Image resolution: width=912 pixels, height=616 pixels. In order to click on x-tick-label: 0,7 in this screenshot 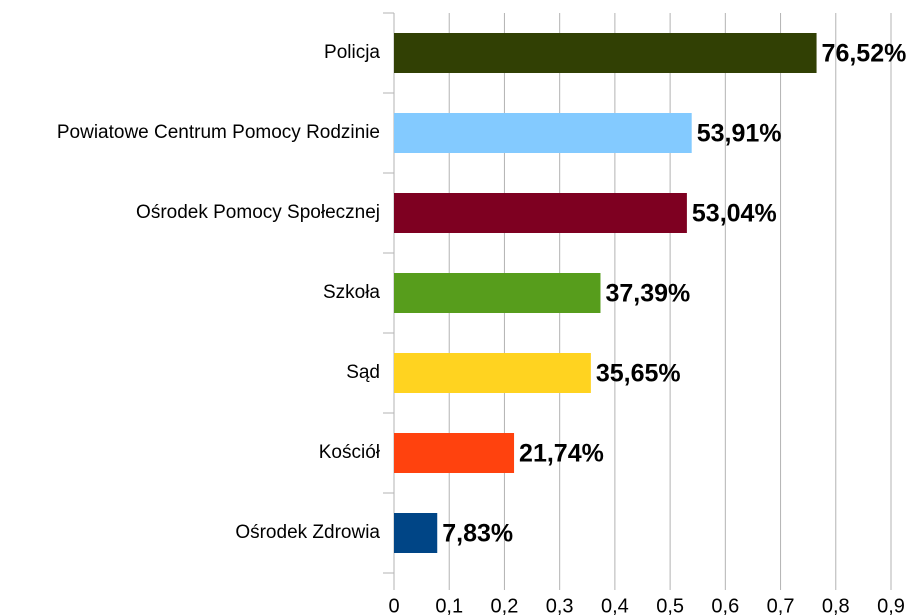, I will do `click(781, 605)`.